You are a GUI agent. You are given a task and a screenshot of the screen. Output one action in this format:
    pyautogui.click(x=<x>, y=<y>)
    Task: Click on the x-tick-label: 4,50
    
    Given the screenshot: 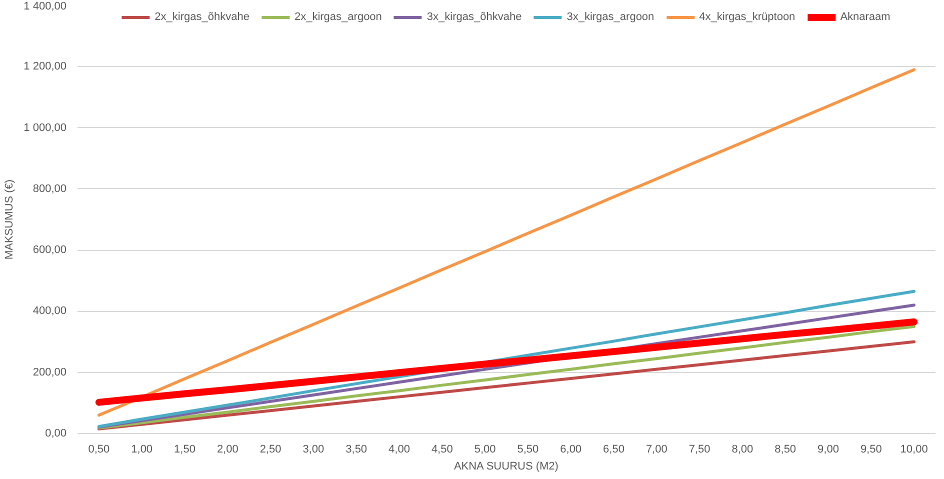 What is the action you would take?
    pyautogui.click(x=442, y=450)
    